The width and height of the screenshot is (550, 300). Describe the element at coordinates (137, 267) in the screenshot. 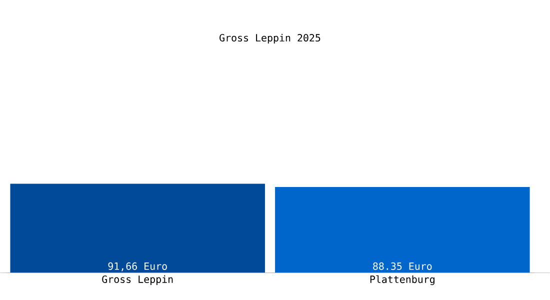

I see `data-label: 91,66 Euro` at that location.